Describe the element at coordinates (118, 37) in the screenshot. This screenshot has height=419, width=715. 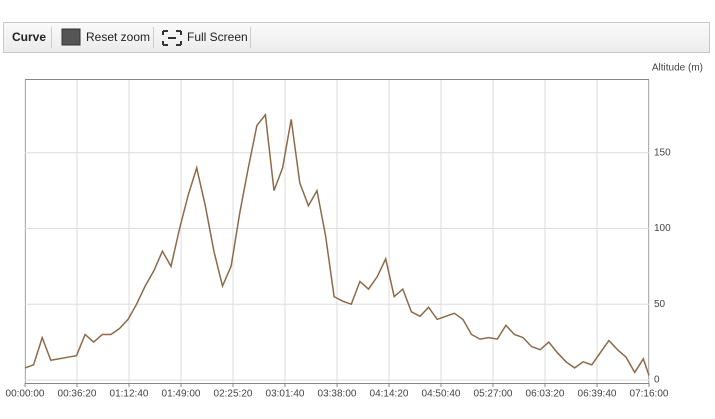
I see `reset-zoom-button: Reset zoom` at that location.